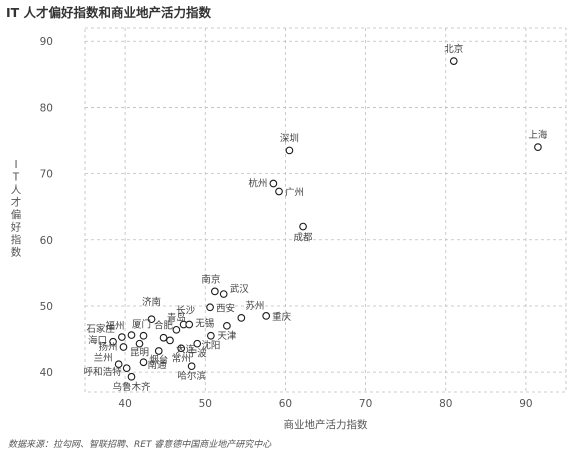 Image resolution: width=577 pixels, height=456 pixels. Describe the element at coordinates (114, 326) in the screenshot. I see `point-label: 福州` at that location.